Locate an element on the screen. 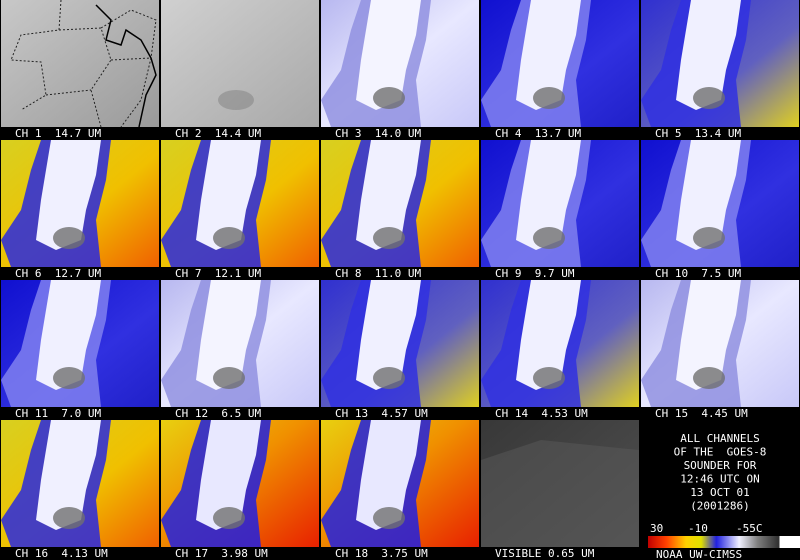 The width and height of the screenshot is (800, 560). info-line: (2001286) is located at coordinates (720, 506).